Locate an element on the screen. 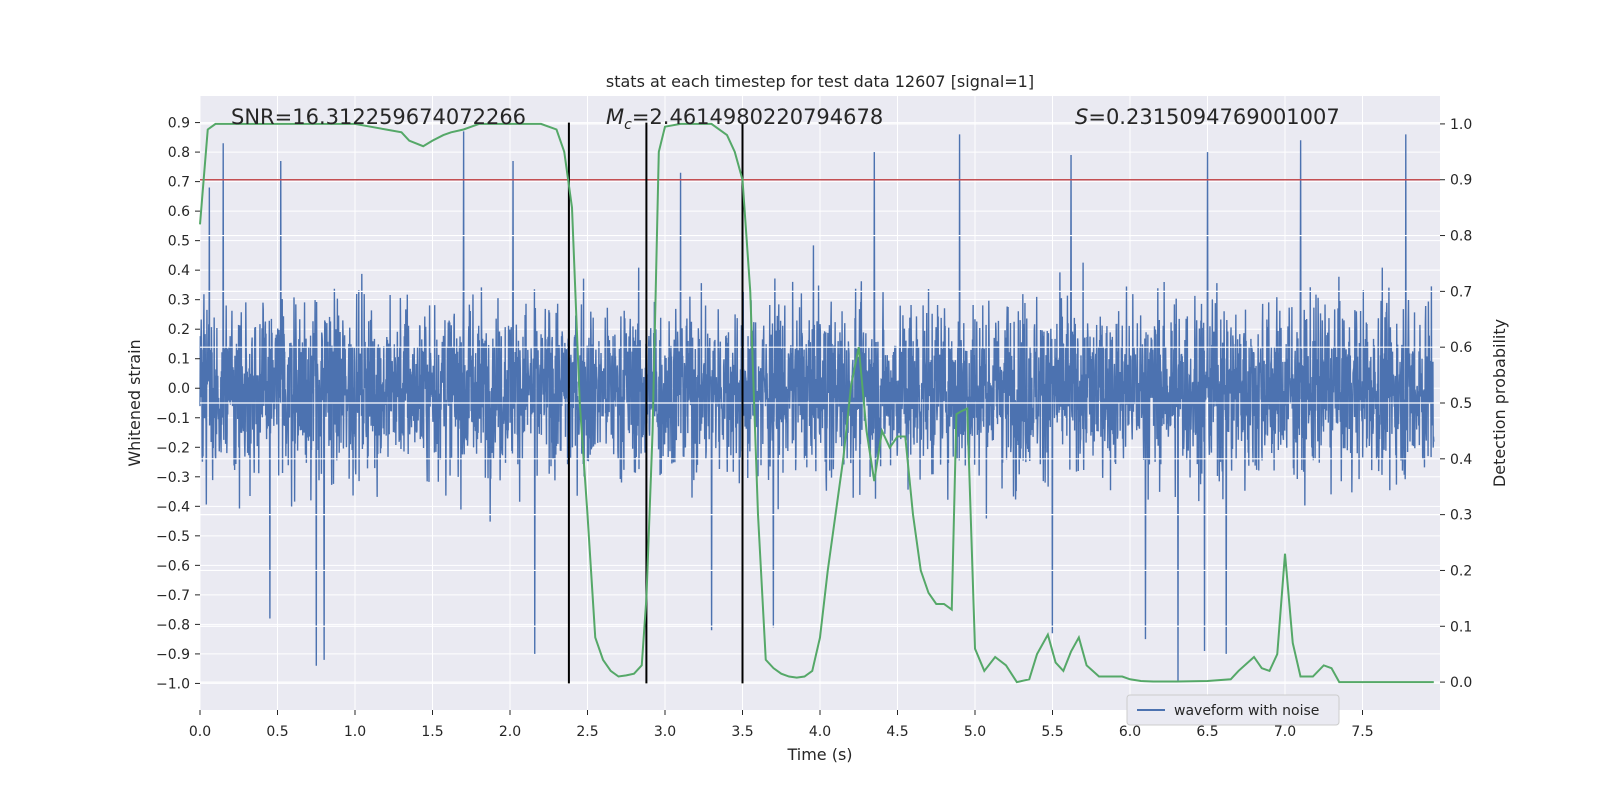 Image resolution: width=1600 pixels, height=800 pixels. s-annotation: S=0.2315094769001007 is located at coordinates (1207, 117).